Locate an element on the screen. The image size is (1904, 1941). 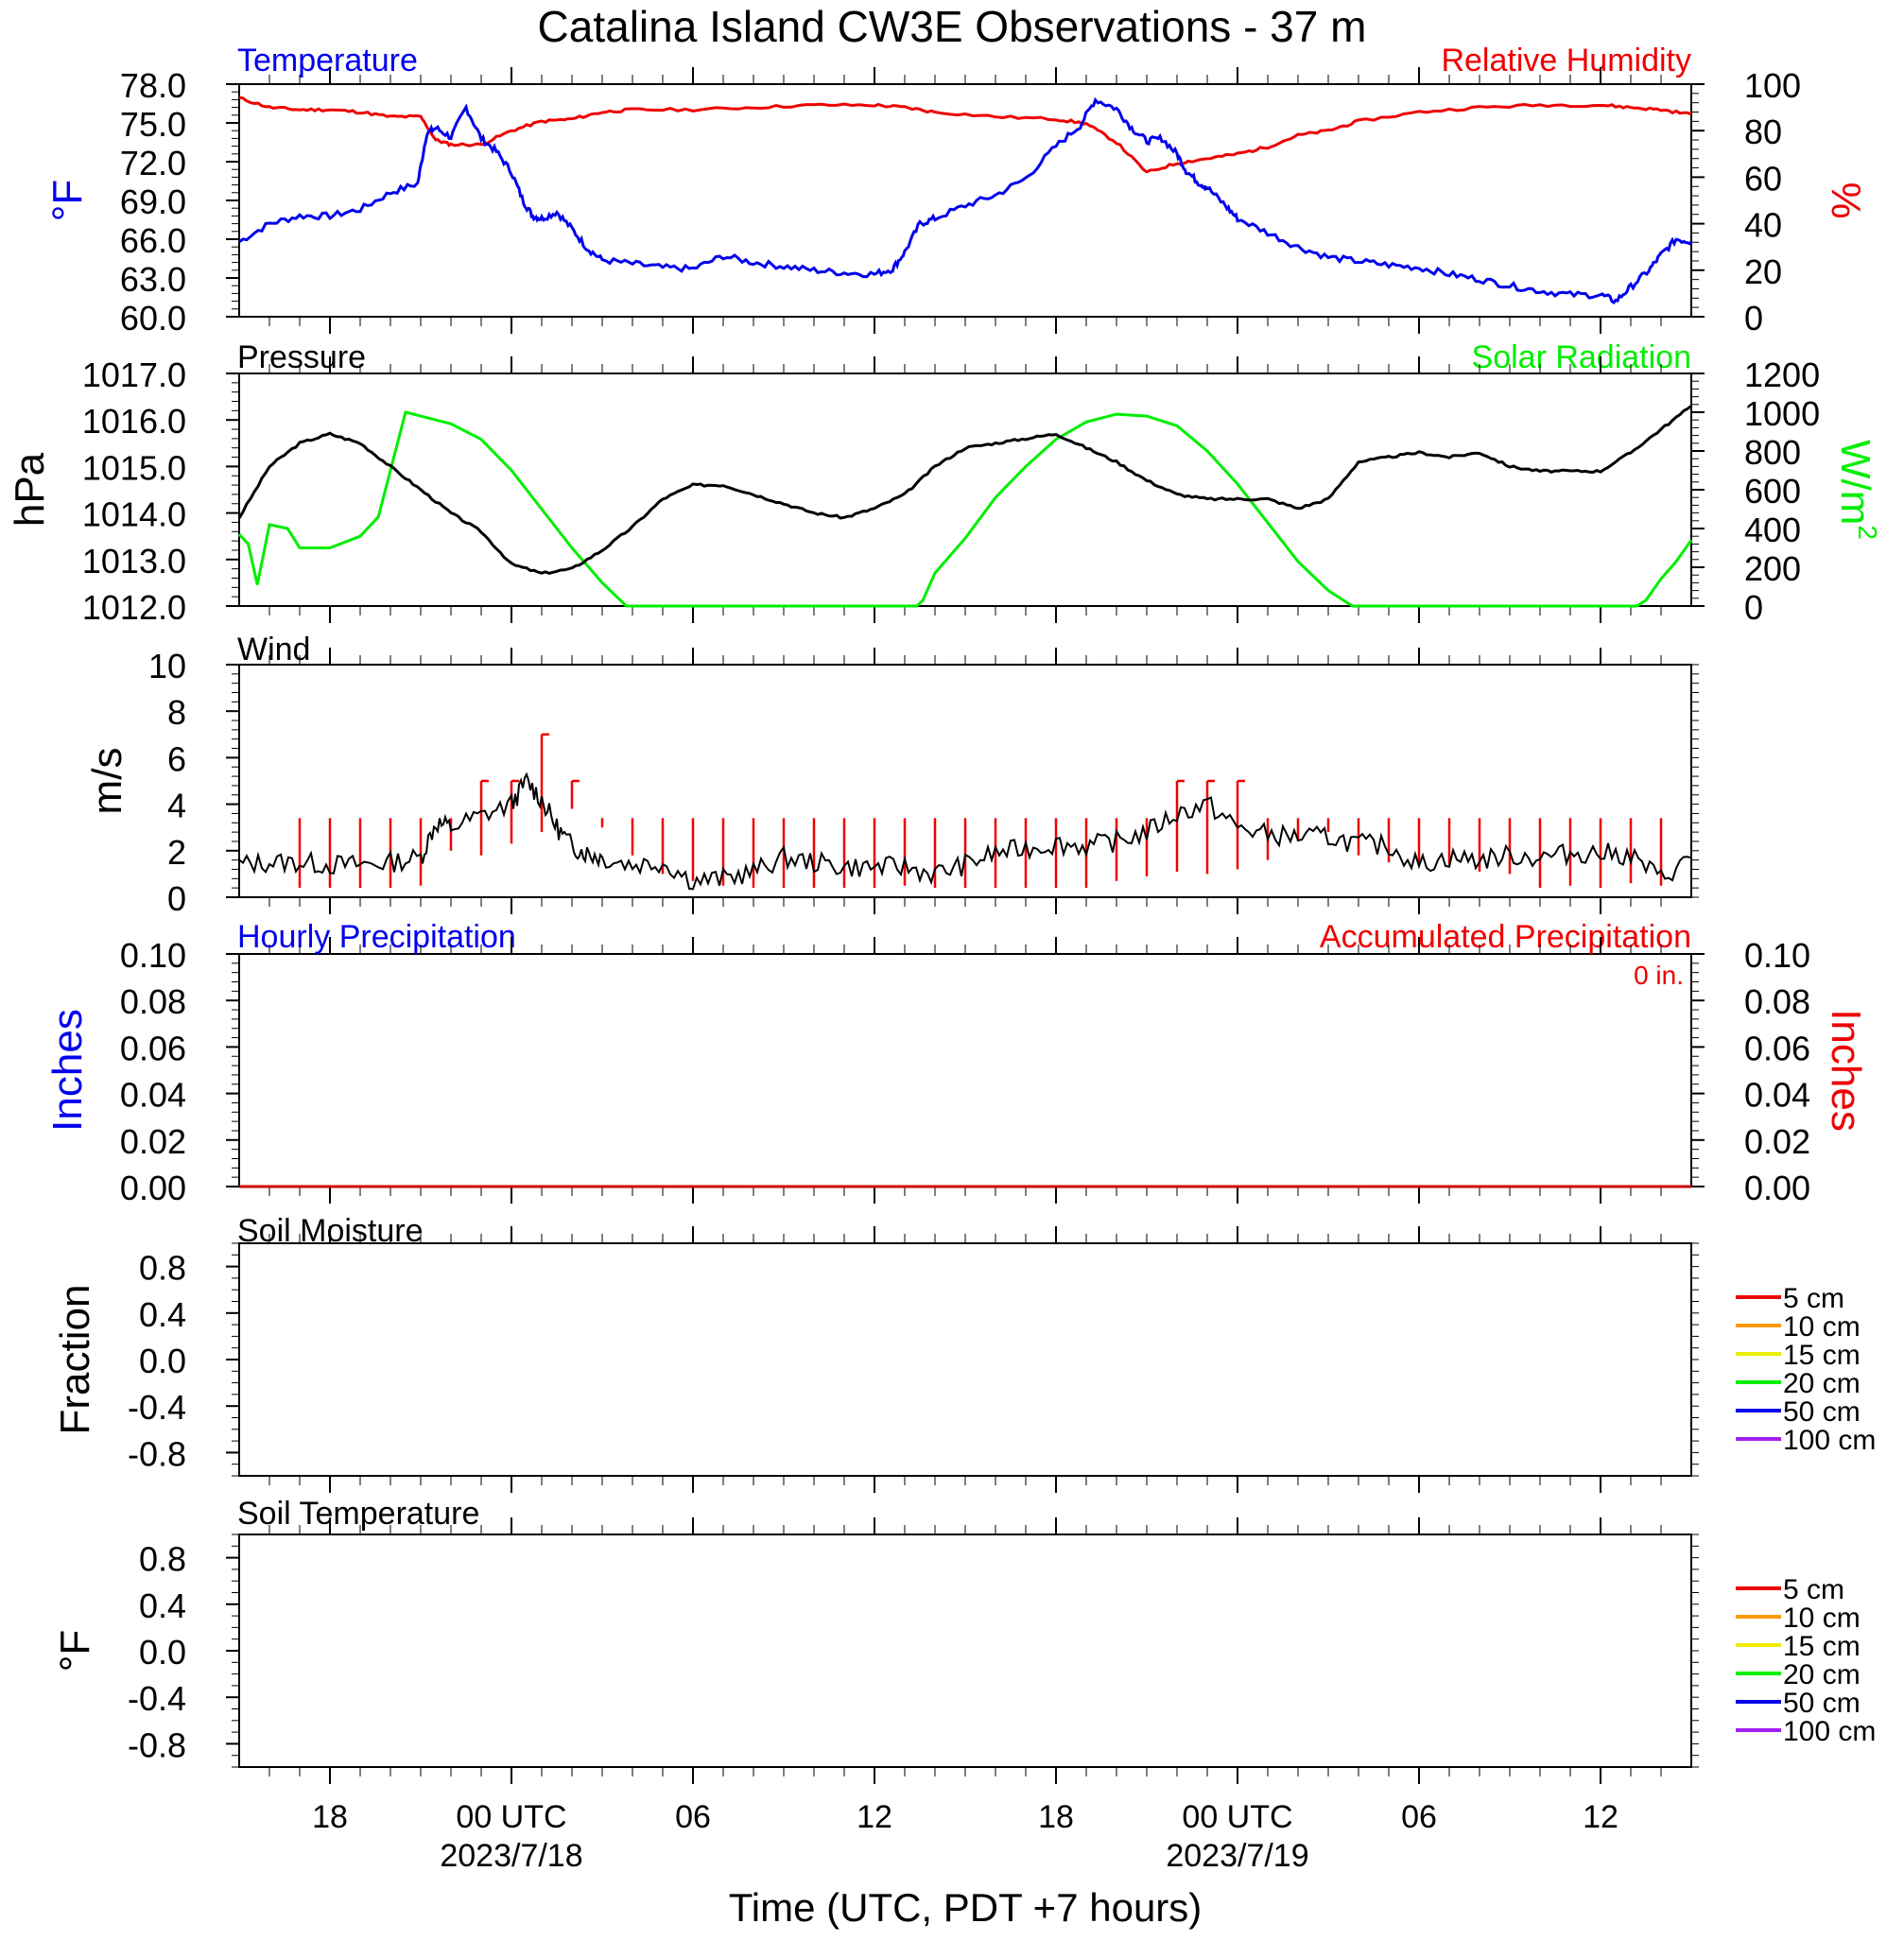
legend-item: 100 cm is located at coordinates (1806, 1441).